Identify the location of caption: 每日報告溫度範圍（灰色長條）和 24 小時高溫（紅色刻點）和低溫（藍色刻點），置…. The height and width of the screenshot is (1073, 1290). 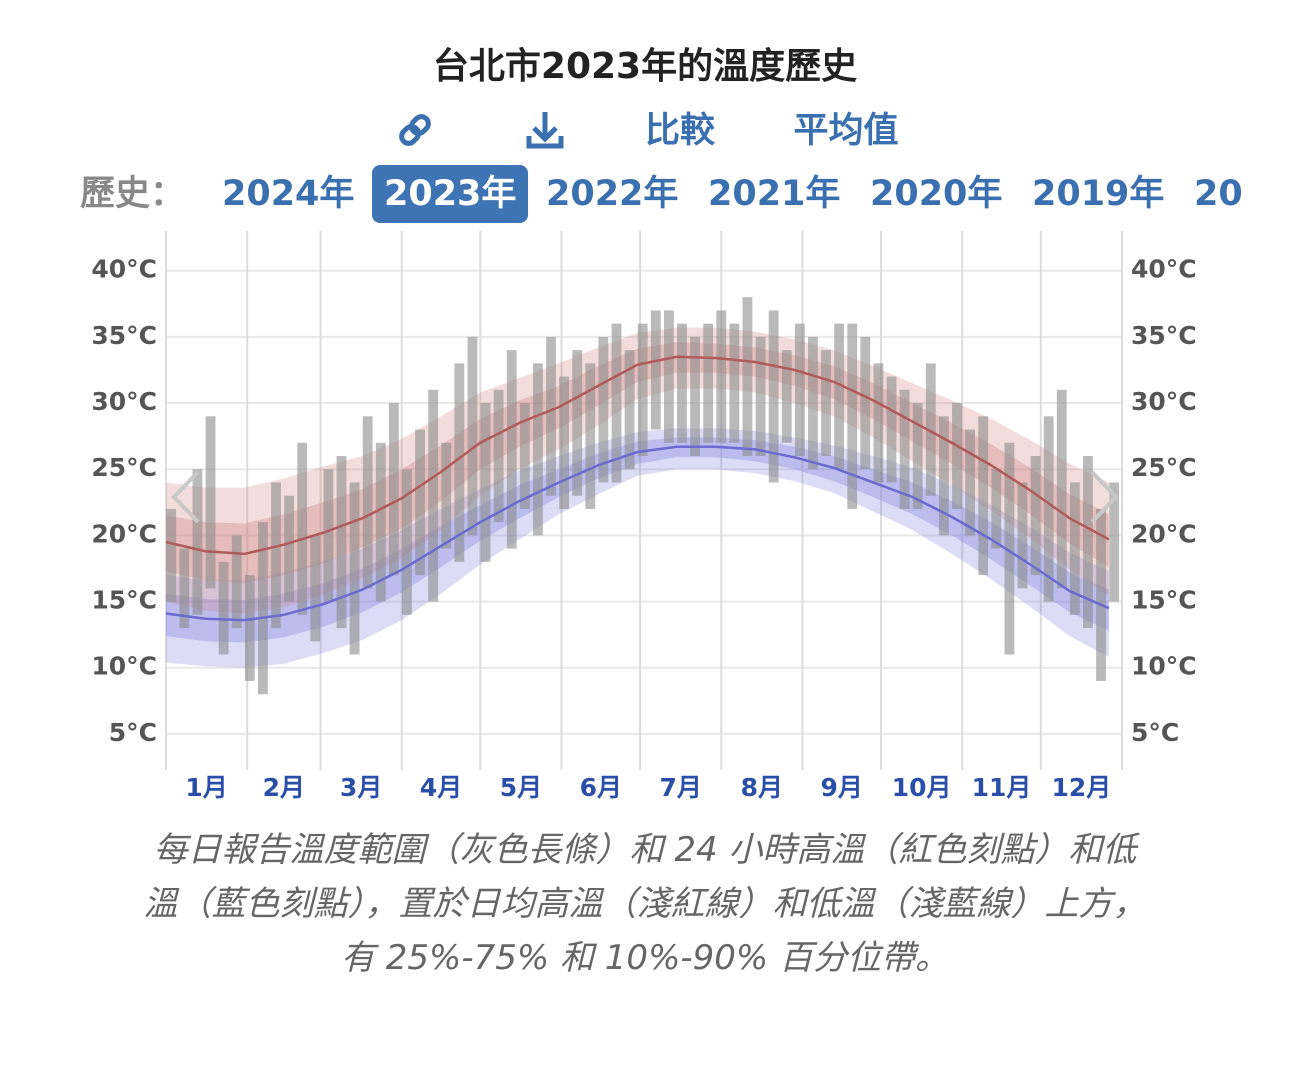
(645, 904).